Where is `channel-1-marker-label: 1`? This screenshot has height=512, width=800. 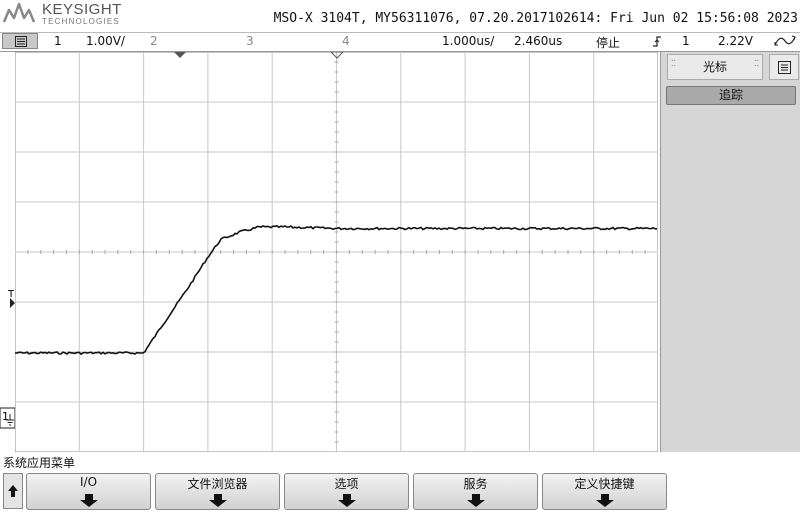 channel-1-marker-label: 1 is located at coordinates (5, 416).